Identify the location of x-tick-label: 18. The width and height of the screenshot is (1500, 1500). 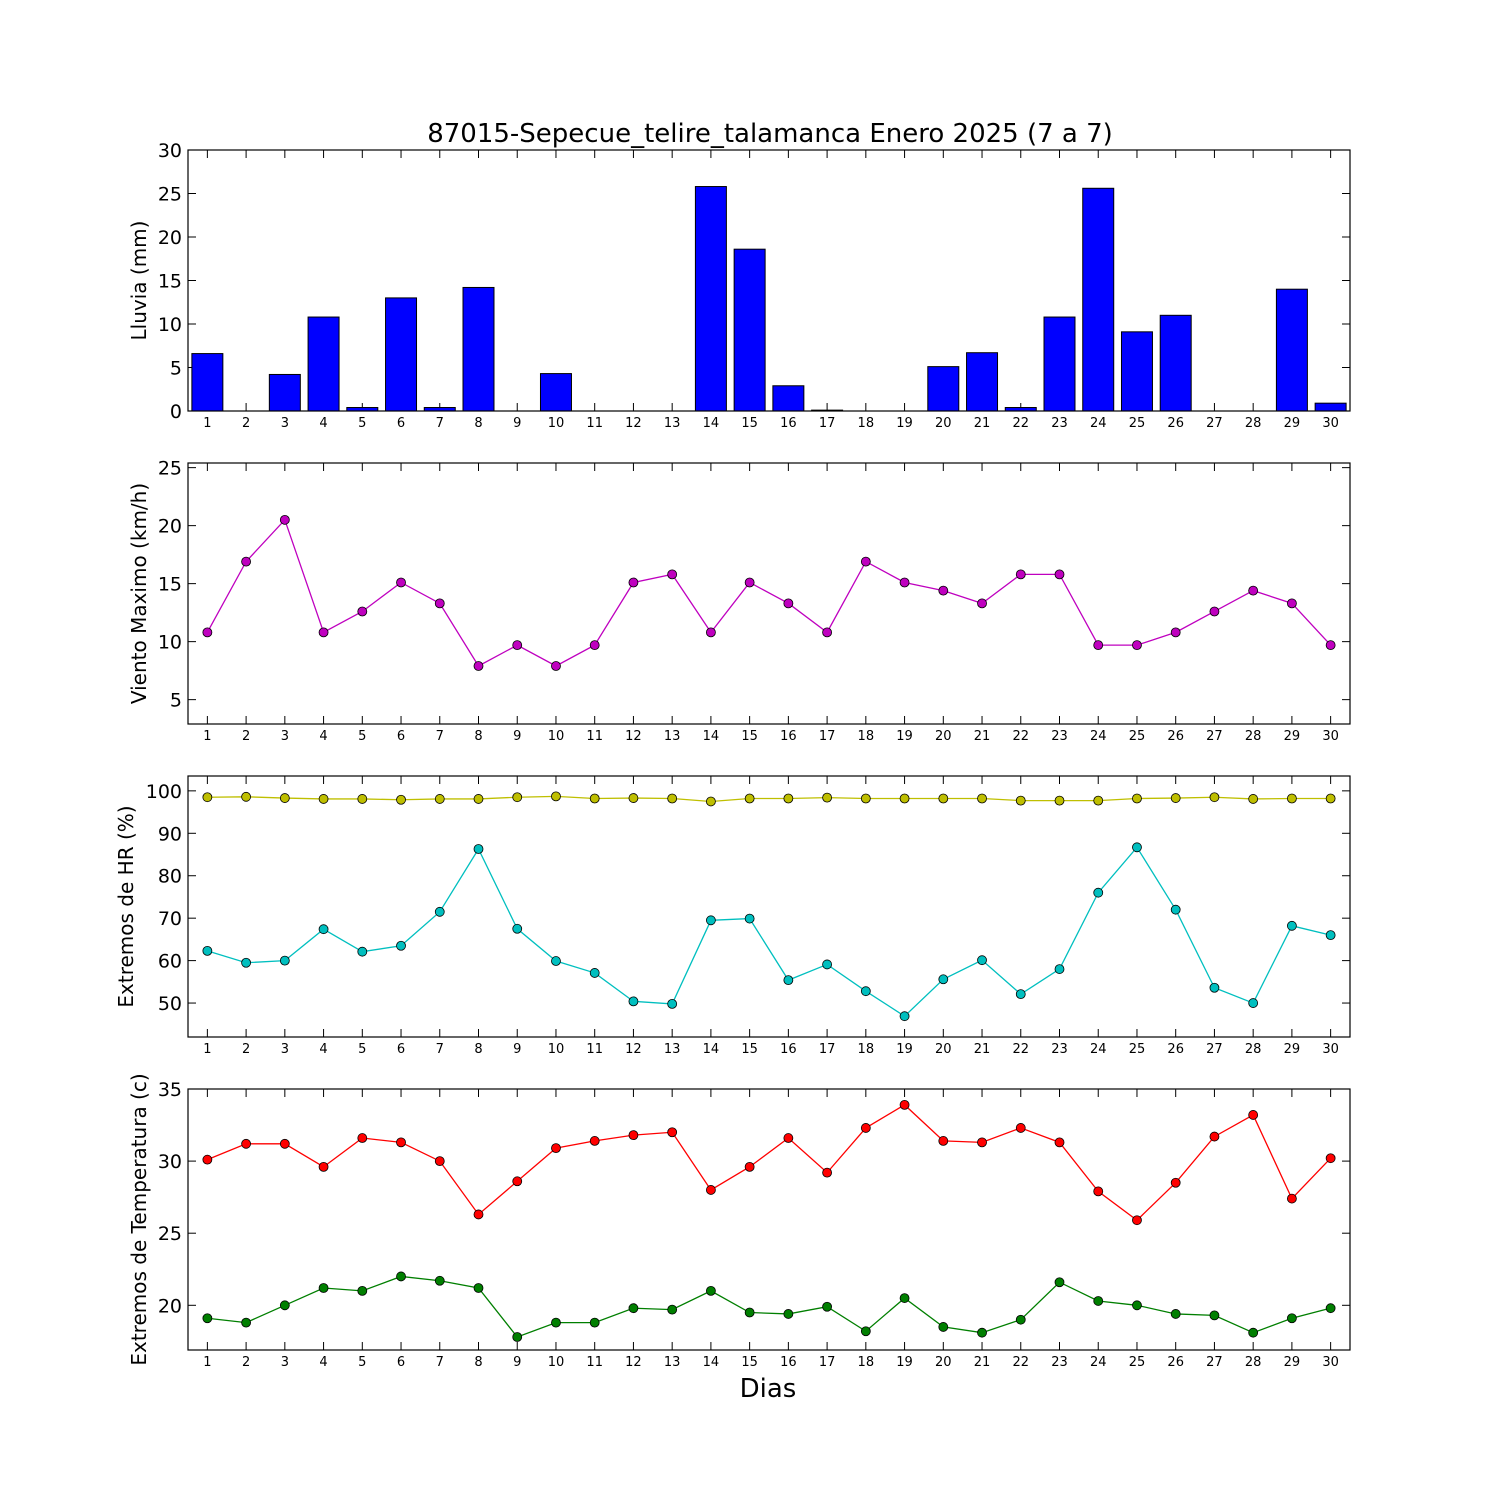
(866, 1362).